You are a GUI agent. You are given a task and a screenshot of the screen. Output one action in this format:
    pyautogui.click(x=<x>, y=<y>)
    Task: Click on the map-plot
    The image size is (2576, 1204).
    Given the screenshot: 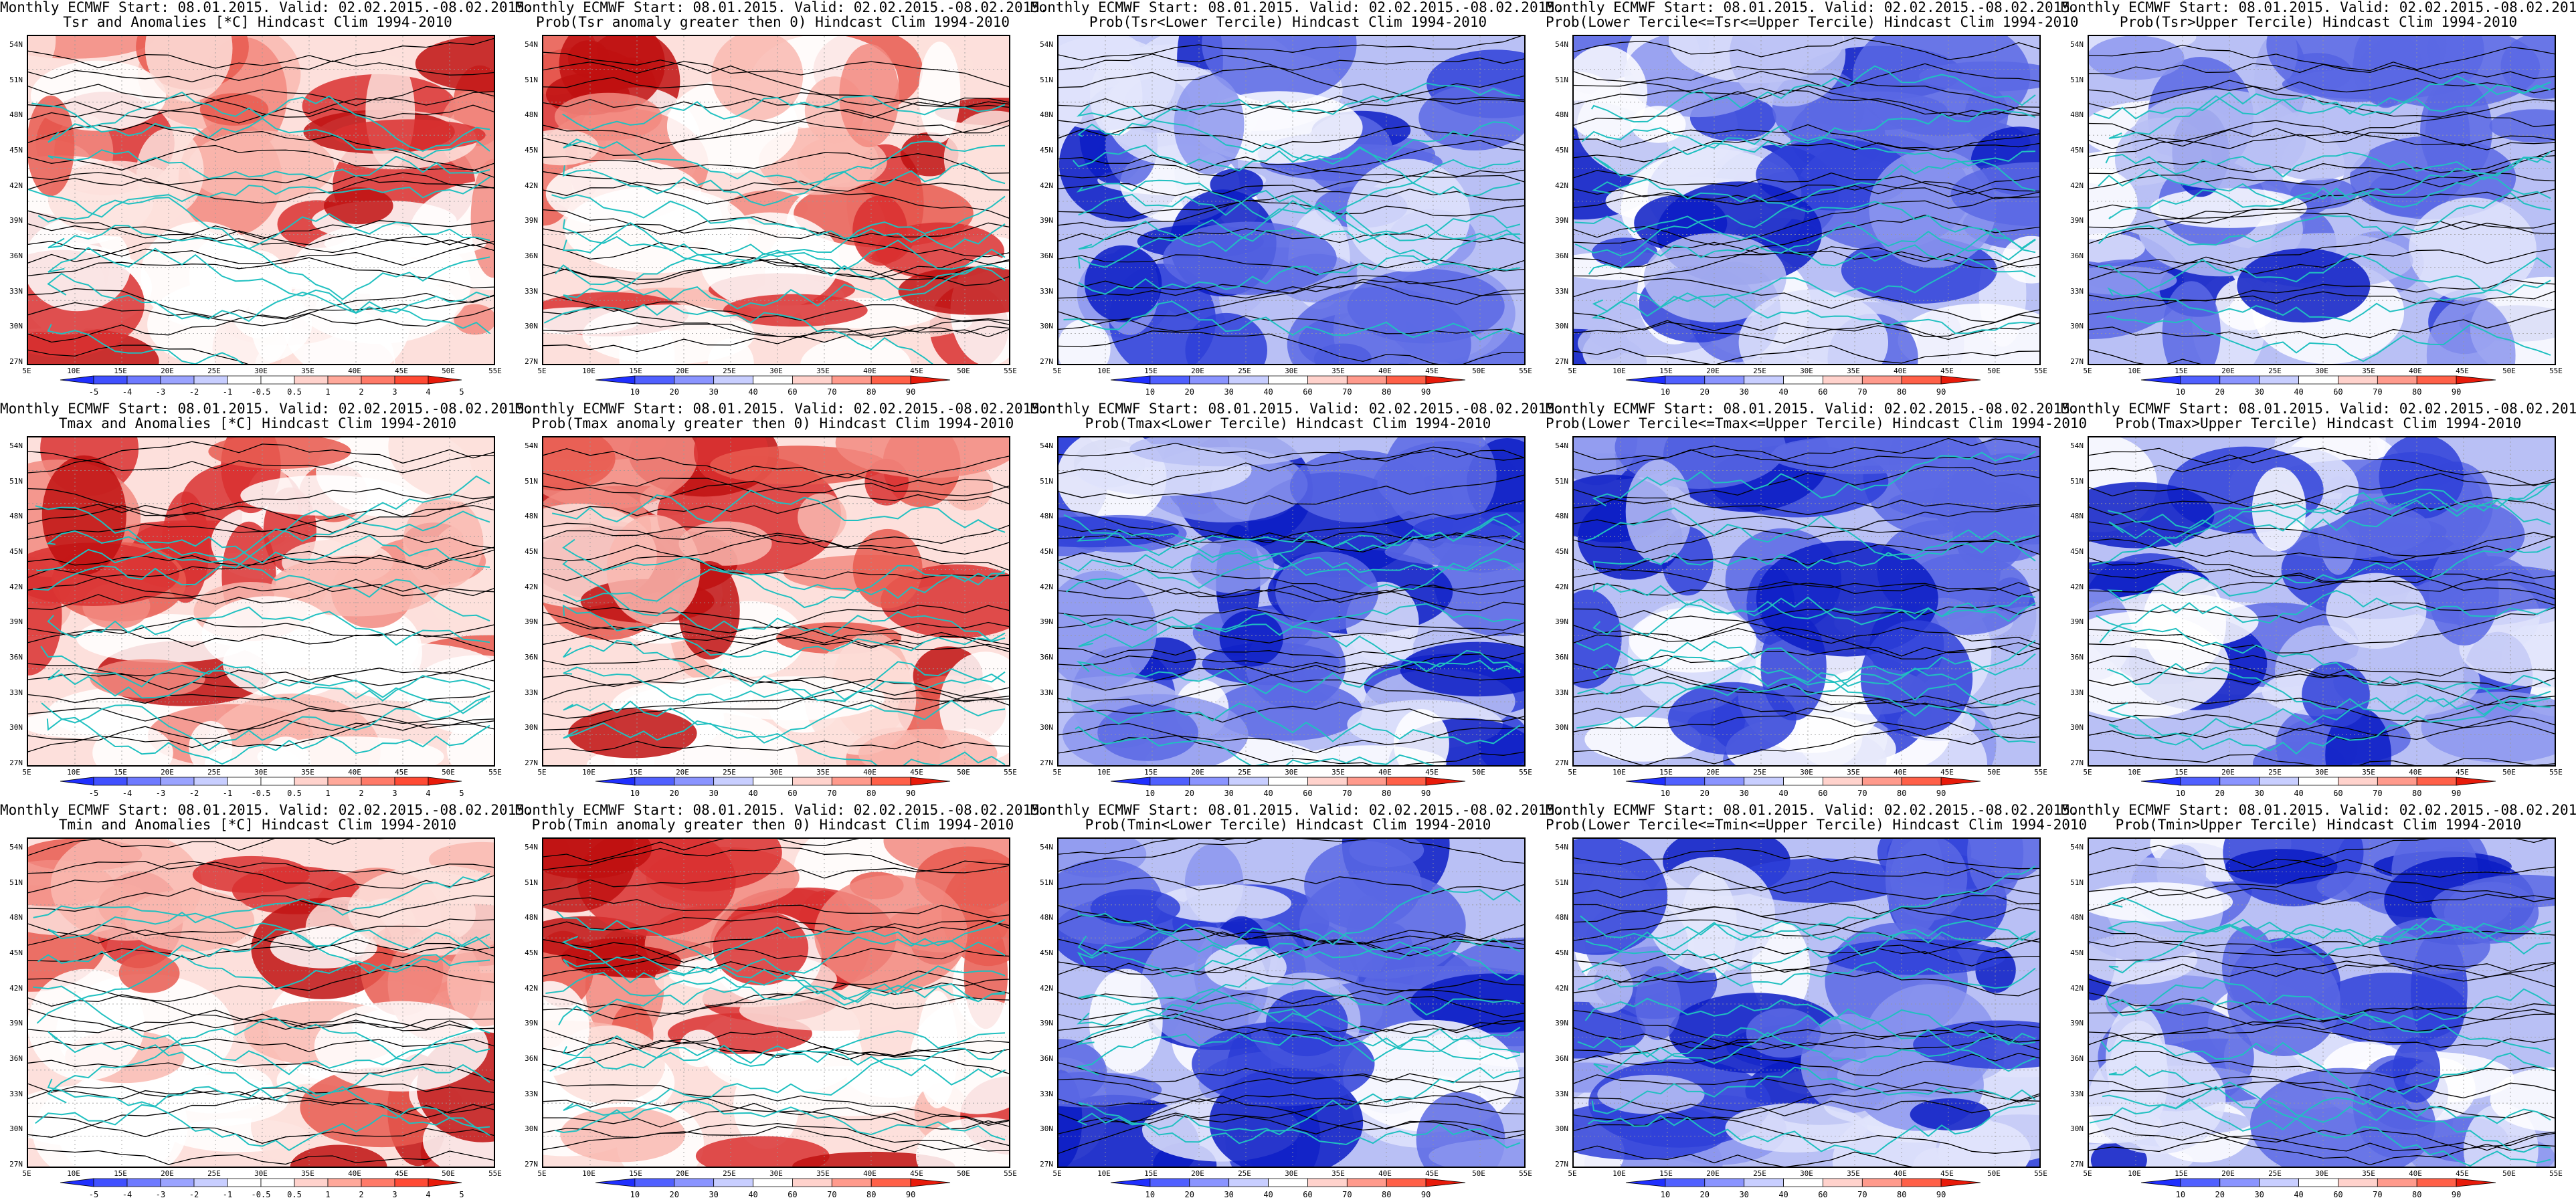 What is the action you would take?
    pyautogui.click(x=1806, y=601)
    